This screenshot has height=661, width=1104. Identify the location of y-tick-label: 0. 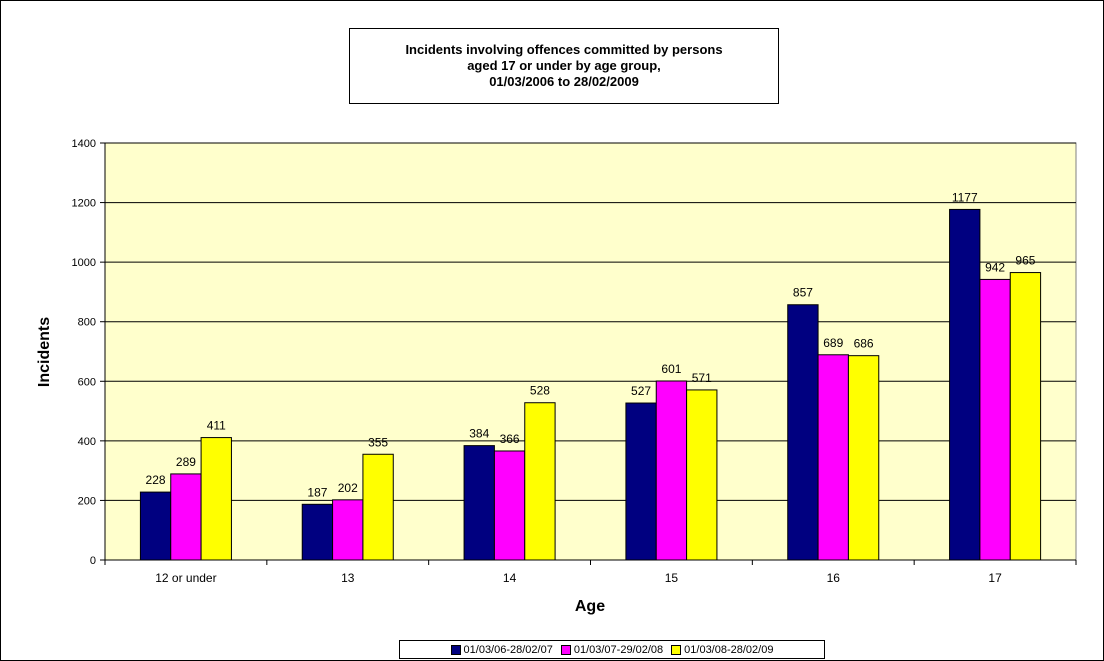
(93, 561).